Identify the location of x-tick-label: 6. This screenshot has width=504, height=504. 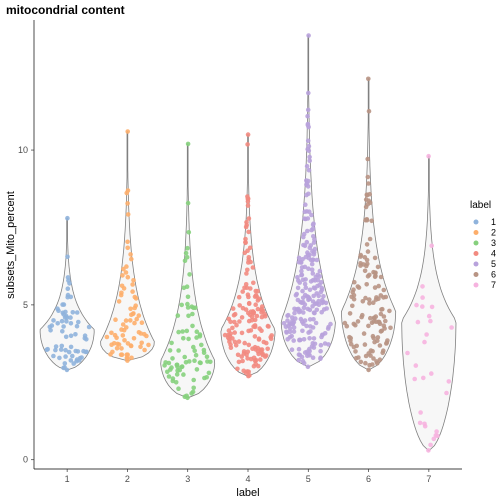
(368, 479).